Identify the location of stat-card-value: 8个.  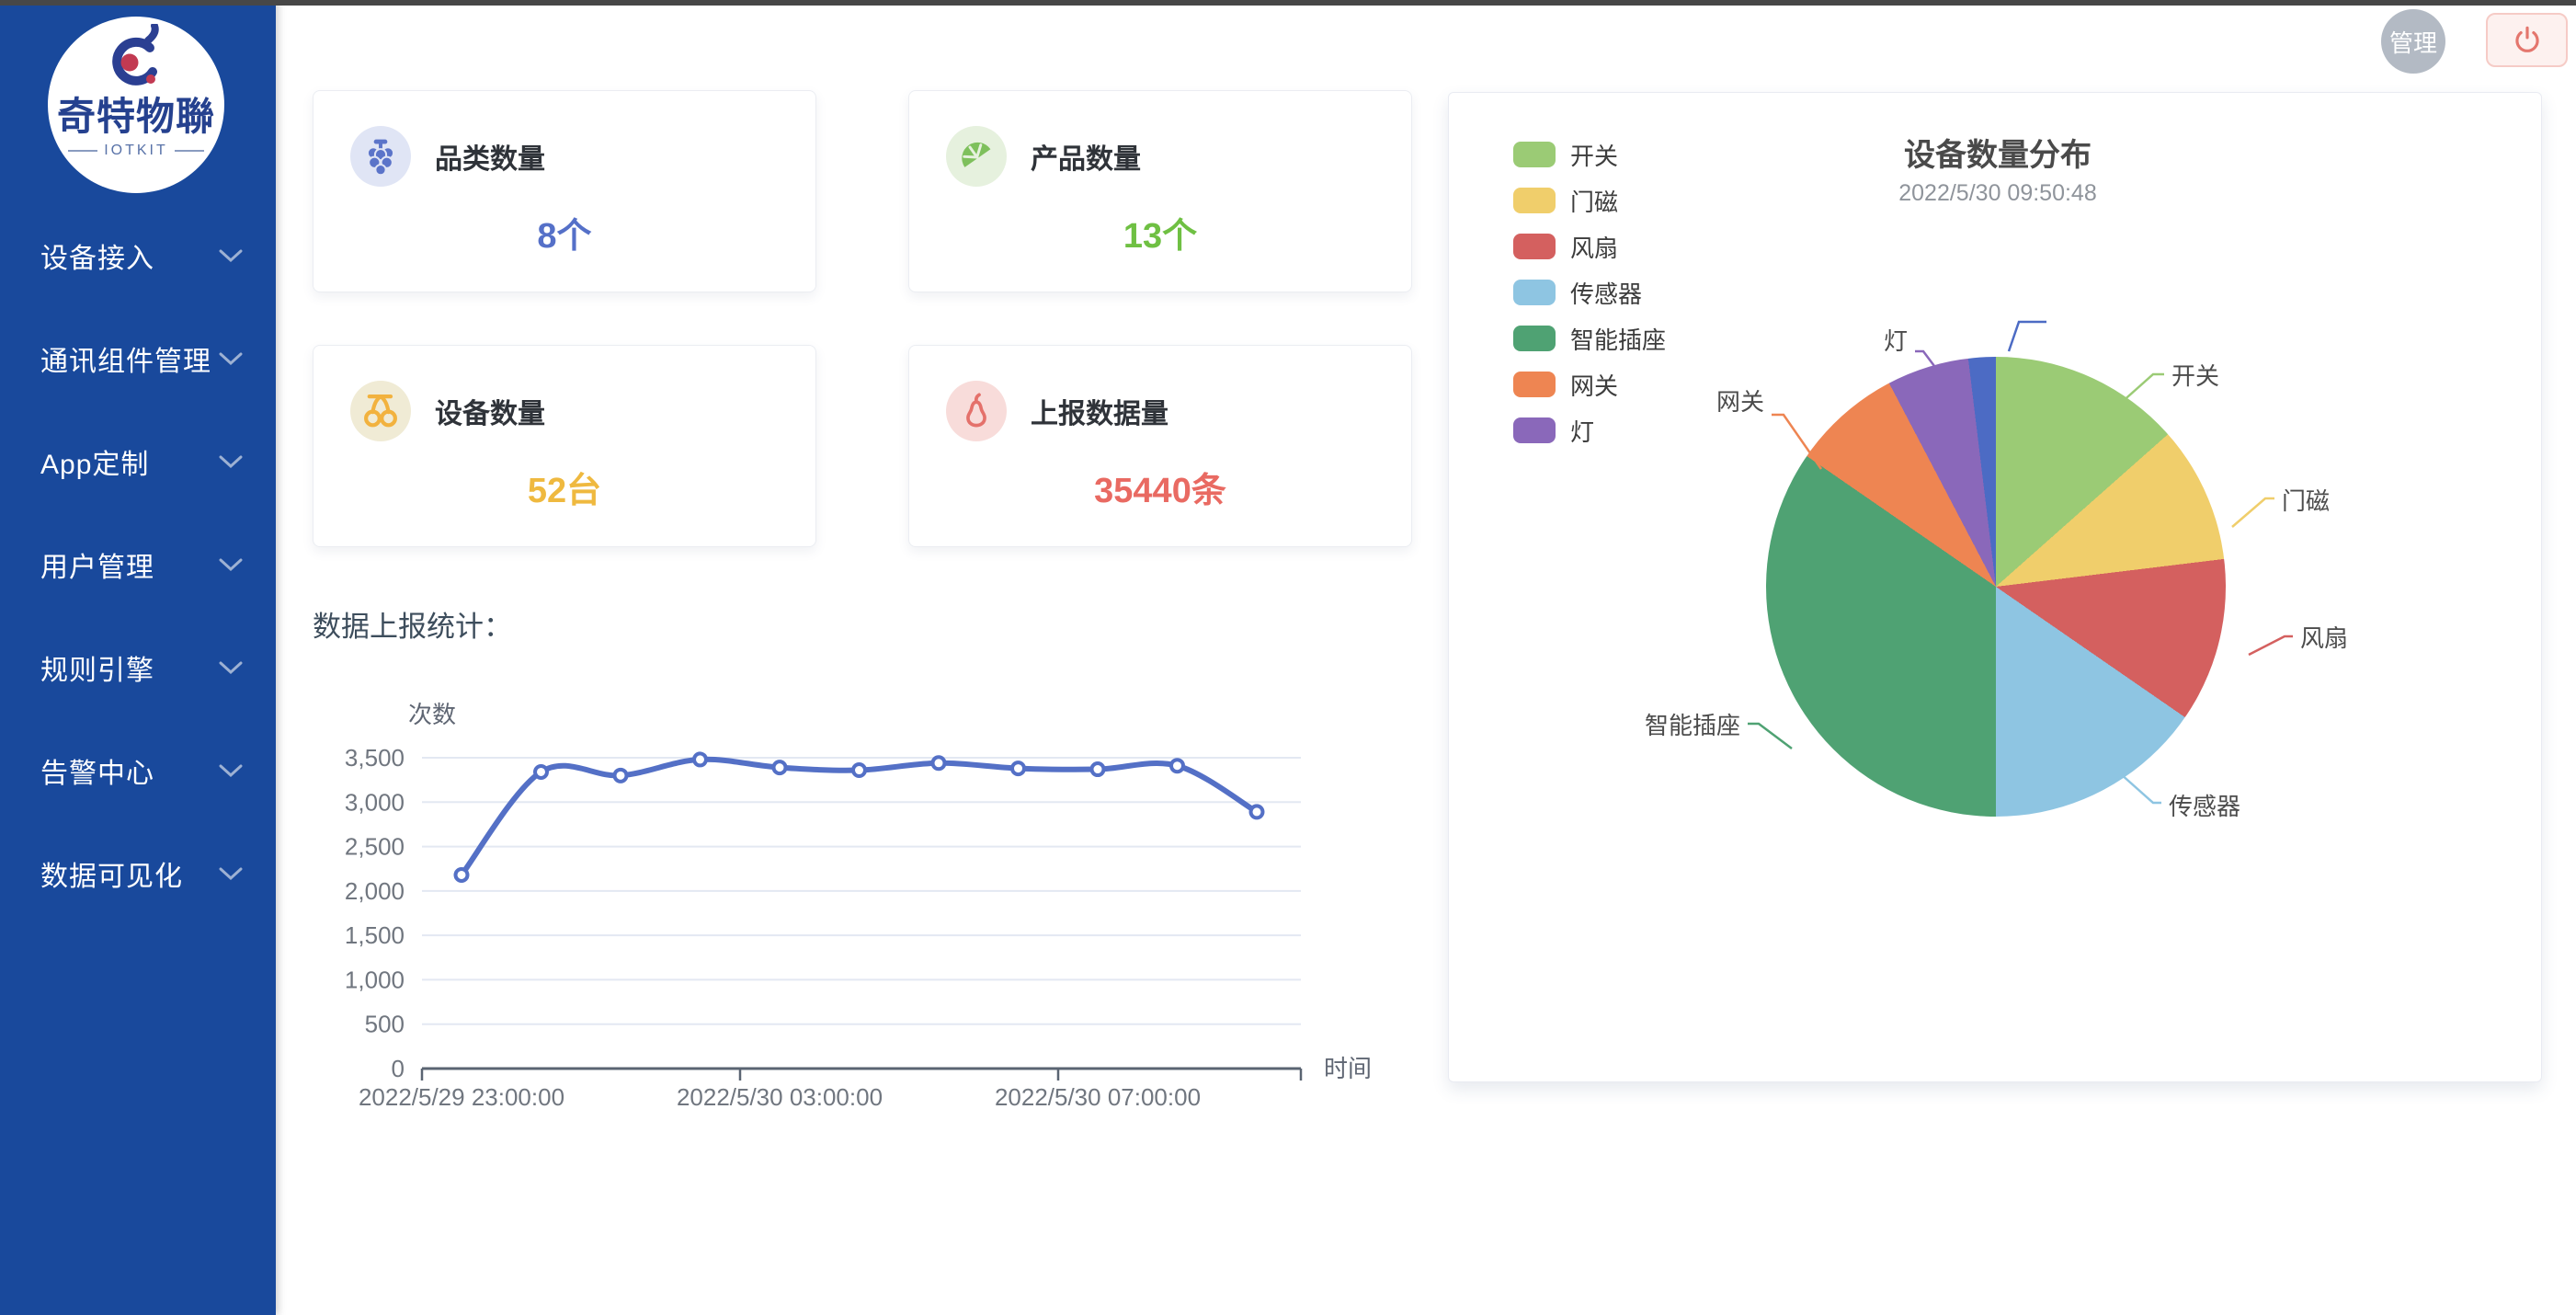
(564, 236).